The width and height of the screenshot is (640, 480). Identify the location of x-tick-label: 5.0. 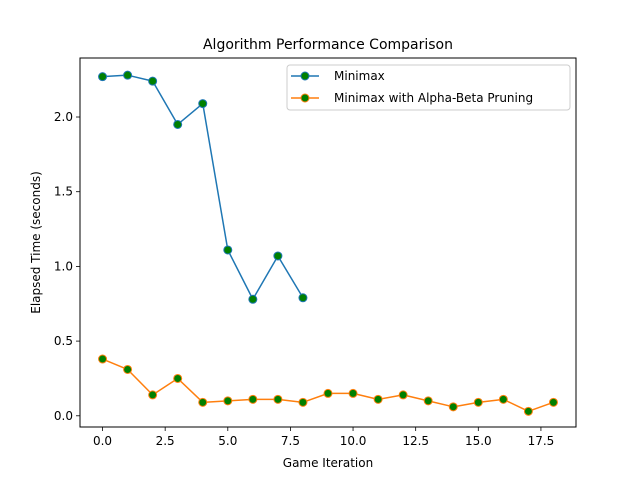
(227, 441).